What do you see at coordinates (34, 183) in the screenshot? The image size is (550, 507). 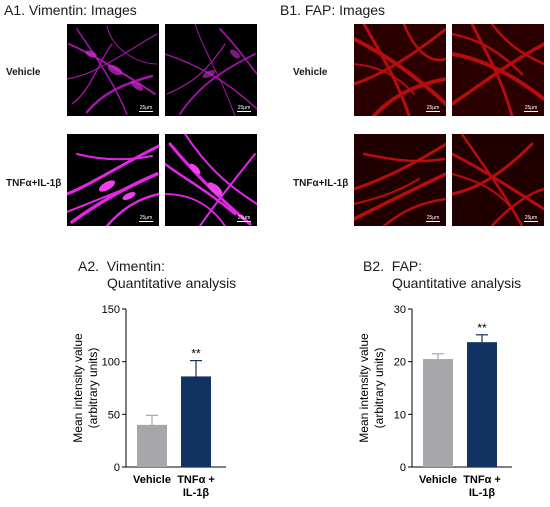 I see `row-label-treated-a: TNFα+IL-1β` at bounding box center [34, 183].